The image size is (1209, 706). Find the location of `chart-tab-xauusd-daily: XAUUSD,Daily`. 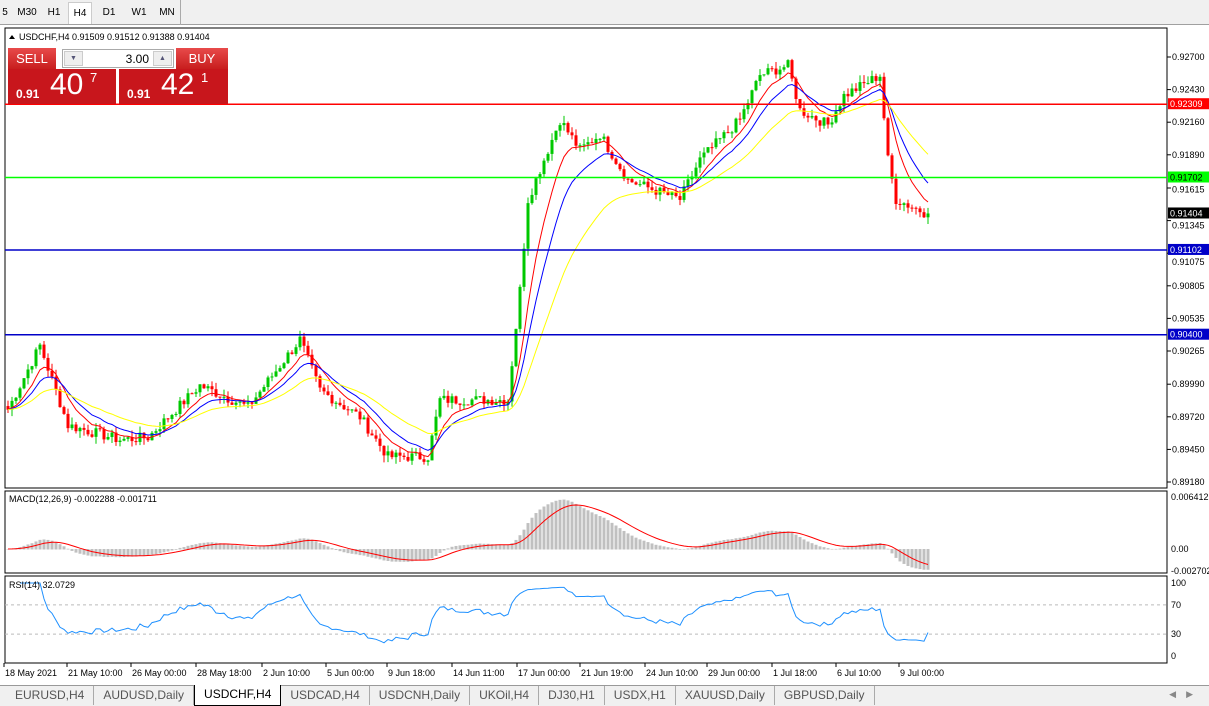

chart-tab-xauusd-daily: XAUUSD,Daily is located at coordinates (725, 695).